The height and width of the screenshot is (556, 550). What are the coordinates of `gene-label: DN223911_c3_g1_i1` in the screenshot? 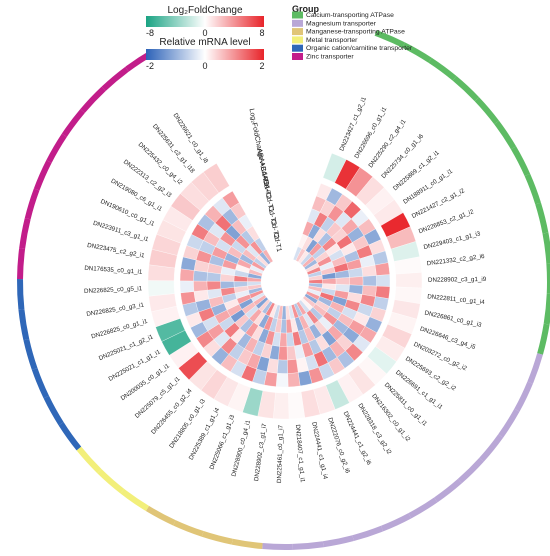 It's located at (121, 232).